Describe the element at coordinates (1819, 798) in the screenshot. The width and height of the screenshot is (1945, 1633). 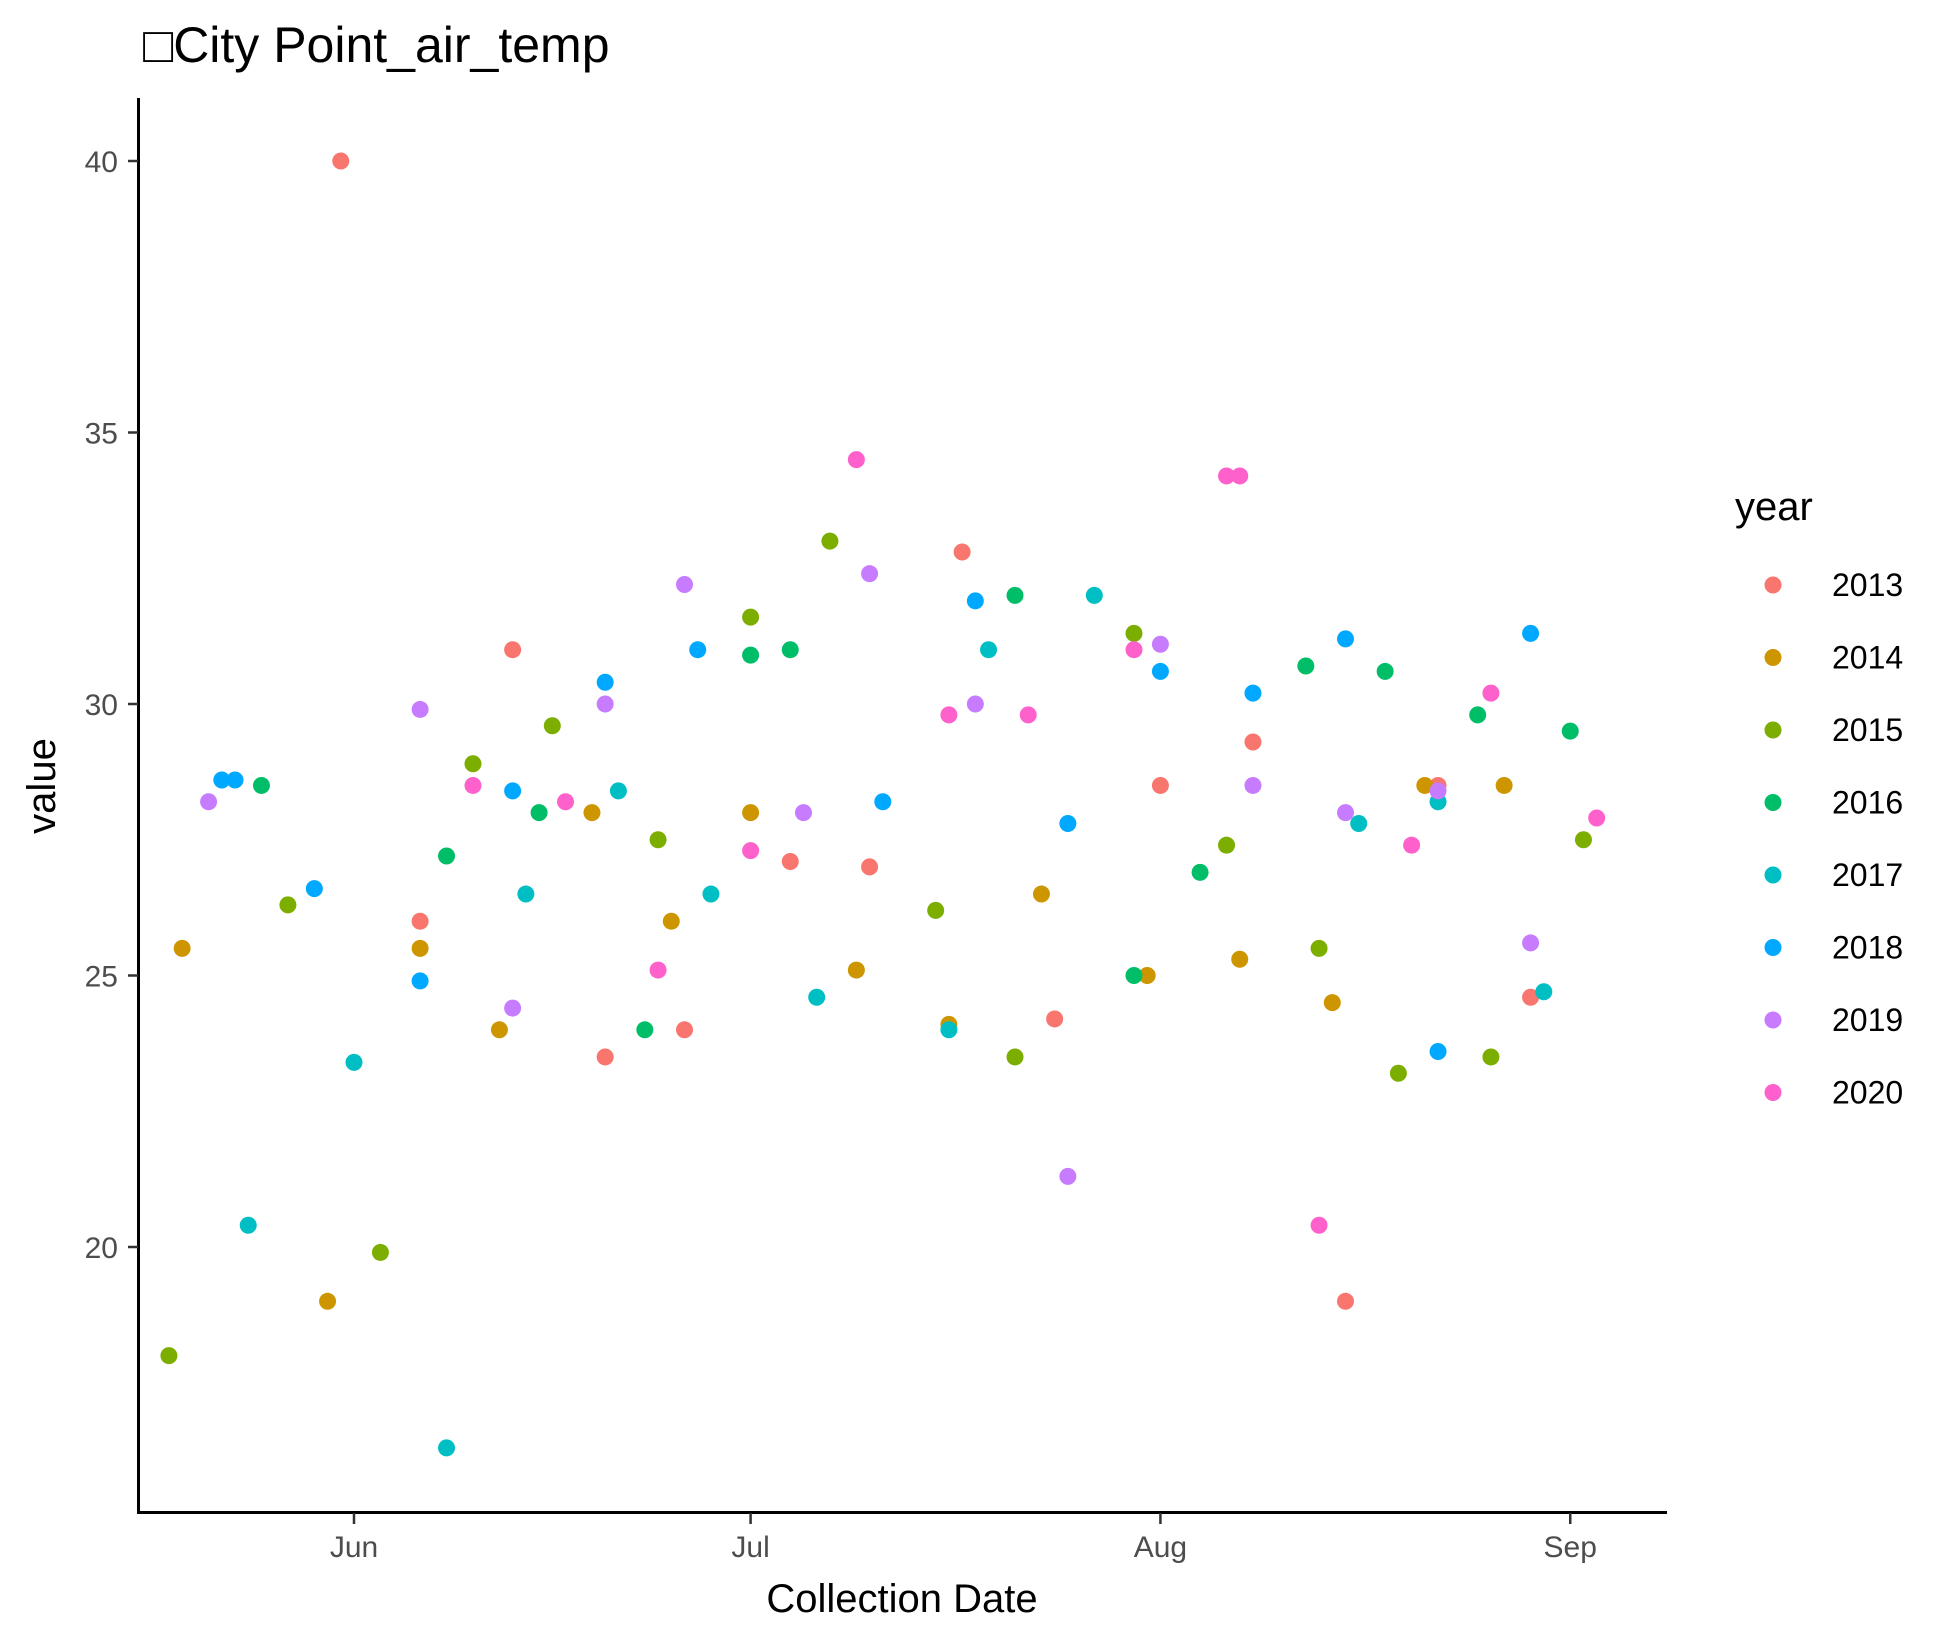
I see `legend: year 2013 2014 2015 2016 2017 2018 2019 2020` at that location.